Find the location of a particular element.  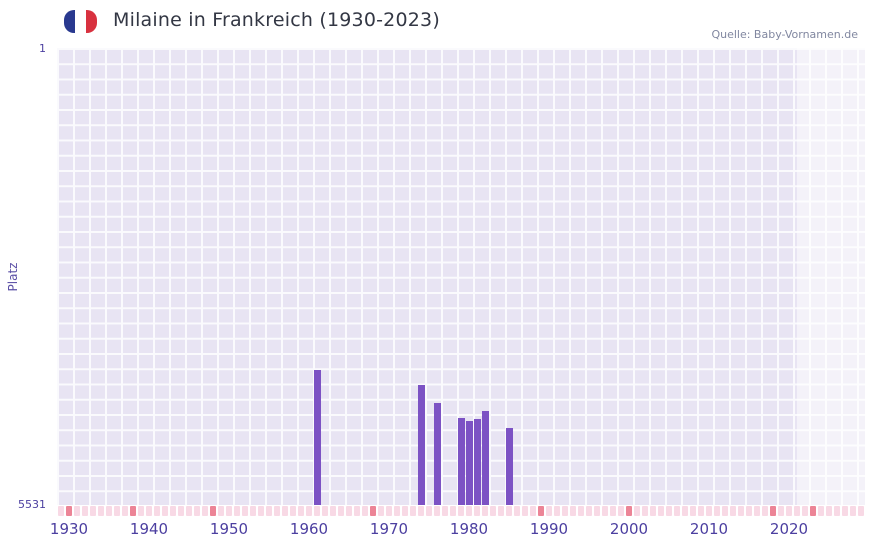

x-tick-1980: 1980 is located at coordinates (469, 529).